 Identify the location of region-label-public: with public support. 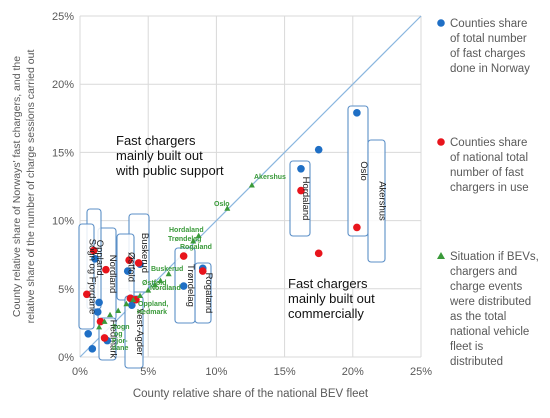
(169, 170).